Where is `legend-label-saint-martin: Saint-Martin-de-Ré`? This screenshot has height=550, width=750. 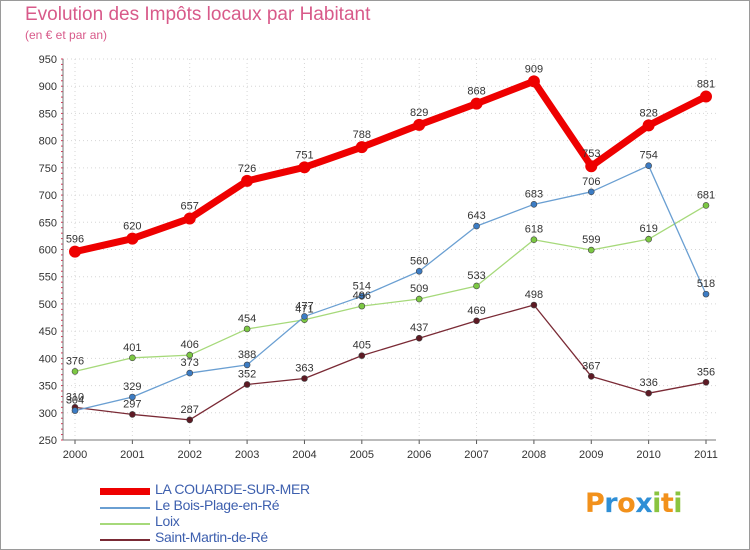
legend-label-saint-martin: Saint-Martin-de-Ré is located at coordinates (211, 537).